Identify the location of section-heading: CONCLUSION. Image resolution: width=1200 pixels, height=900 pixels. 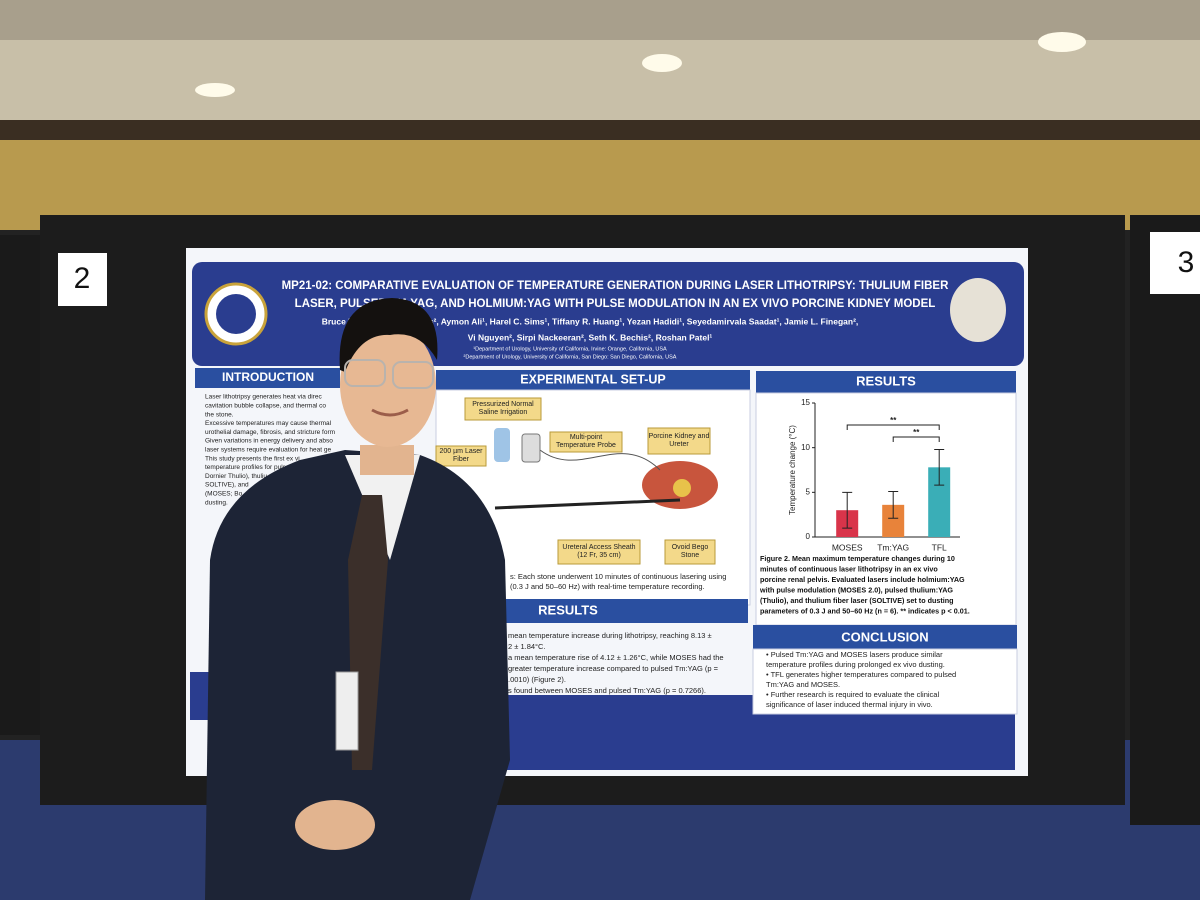
(884, 636).